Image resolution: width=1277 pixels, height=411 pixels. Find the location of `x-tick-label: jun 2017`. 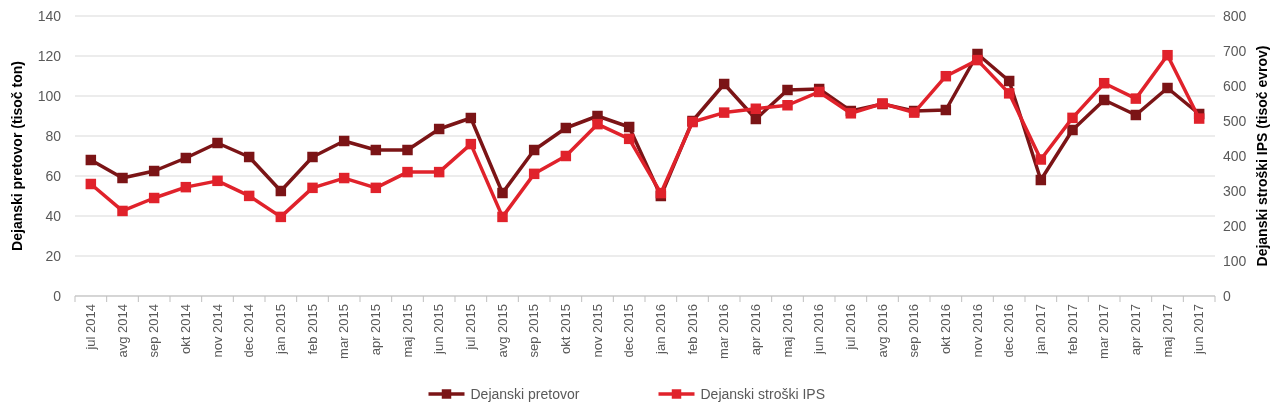

x-tick-label: jun 2017 is located at coordinates (1199, 329).